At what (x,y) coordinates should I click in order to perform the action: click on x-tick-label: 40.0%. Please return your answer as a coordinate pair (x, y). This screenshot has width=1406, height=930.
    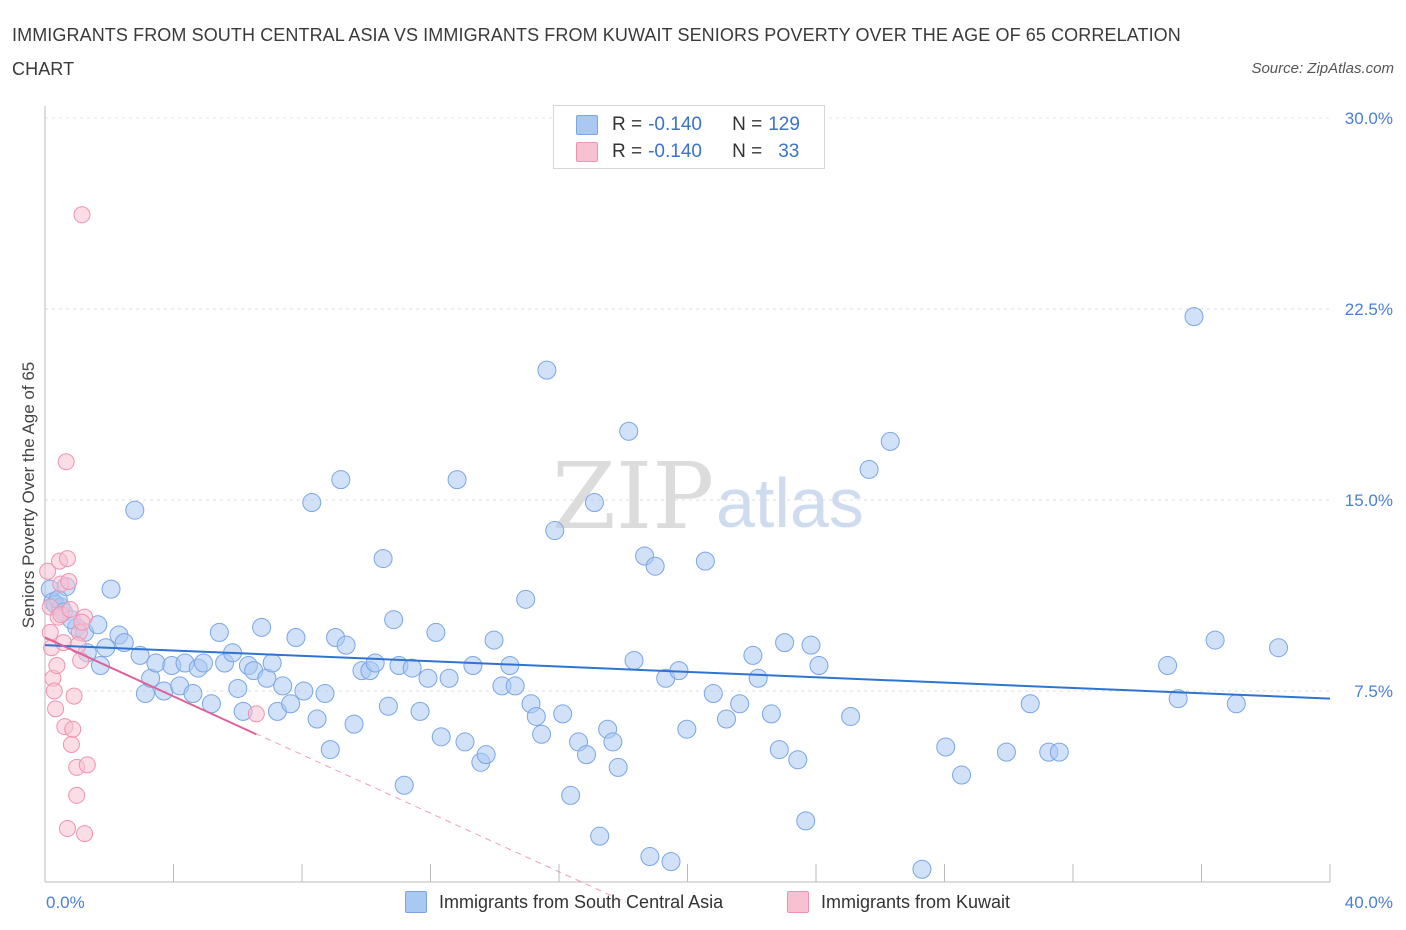
    Looking at the image, I should click on (1369, 902).